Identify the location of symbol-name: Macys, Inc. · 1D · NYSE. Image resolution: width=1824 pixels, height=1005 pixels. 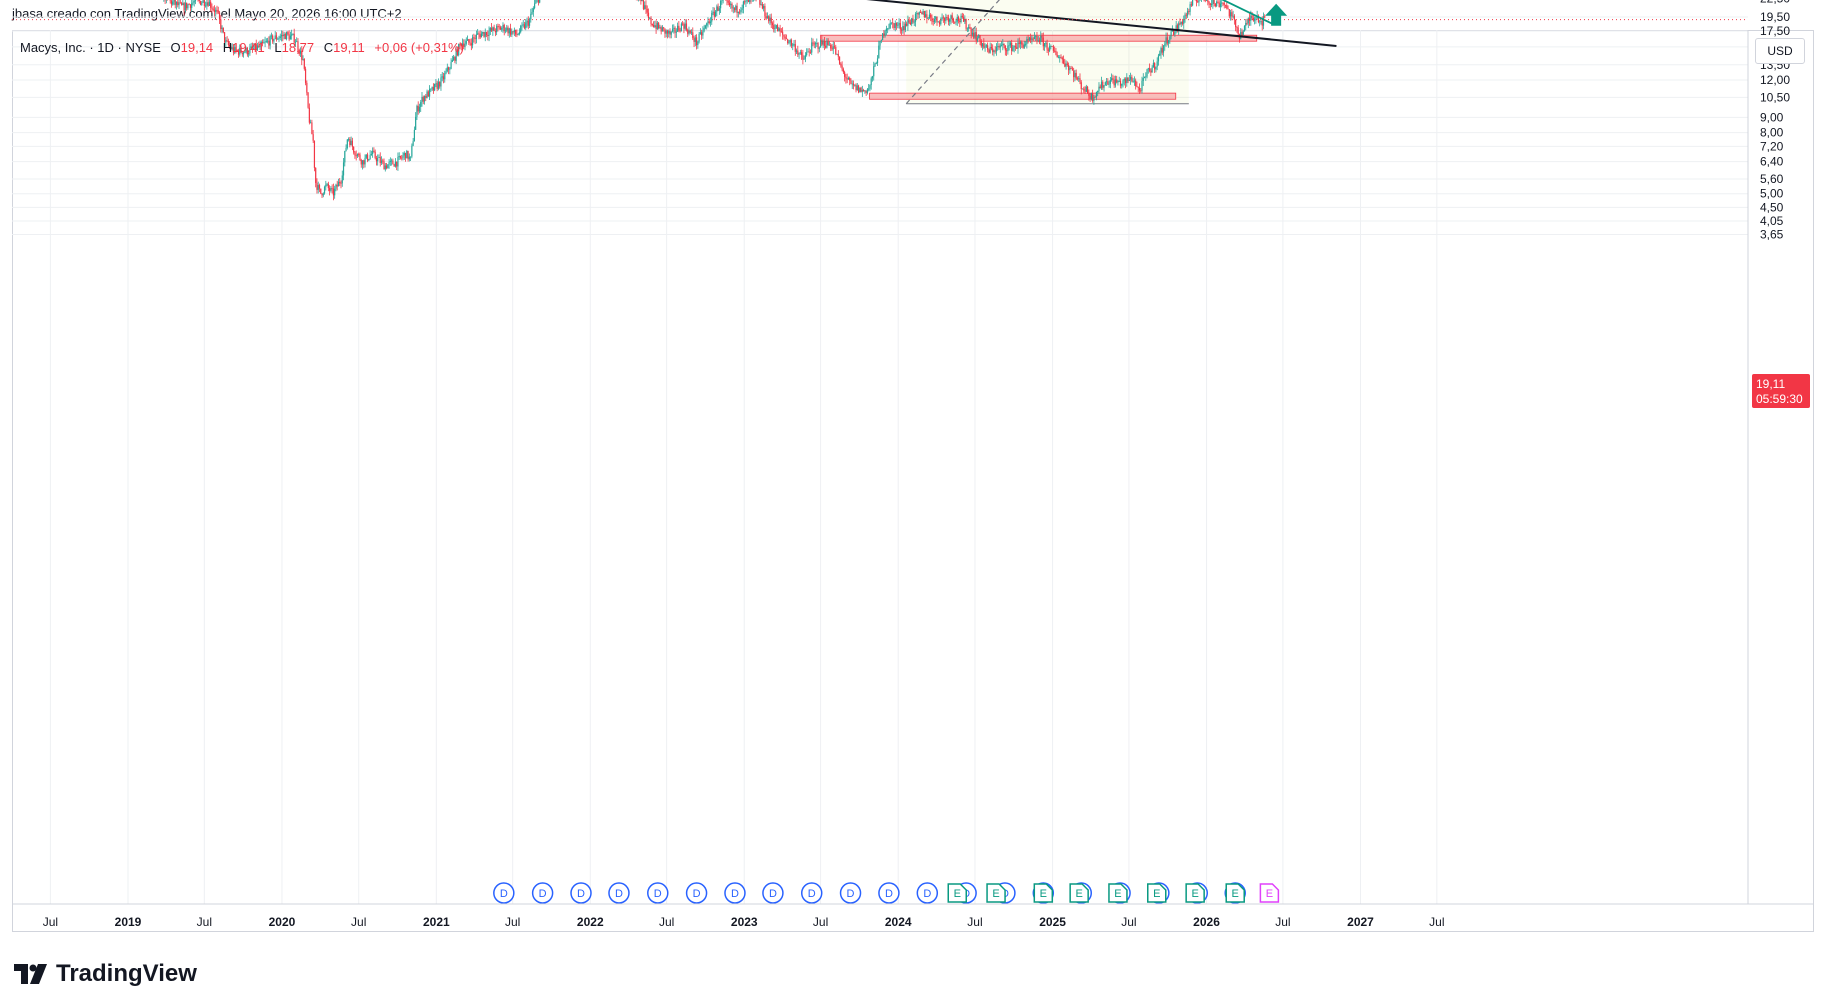
(90, 47).